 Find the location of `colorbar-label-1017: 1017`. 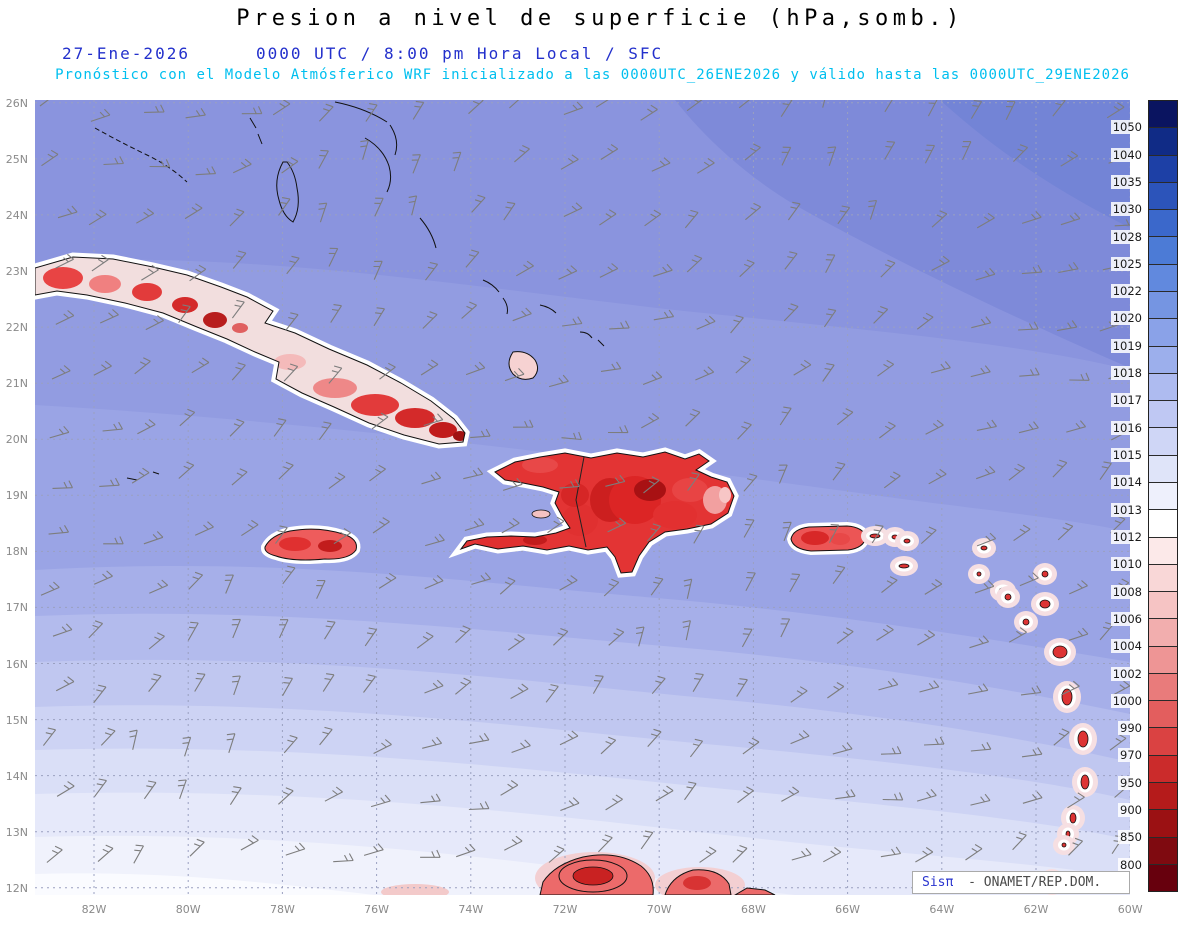

colorbar-label-1017: 1017 is located at coordinates (1127, 400).